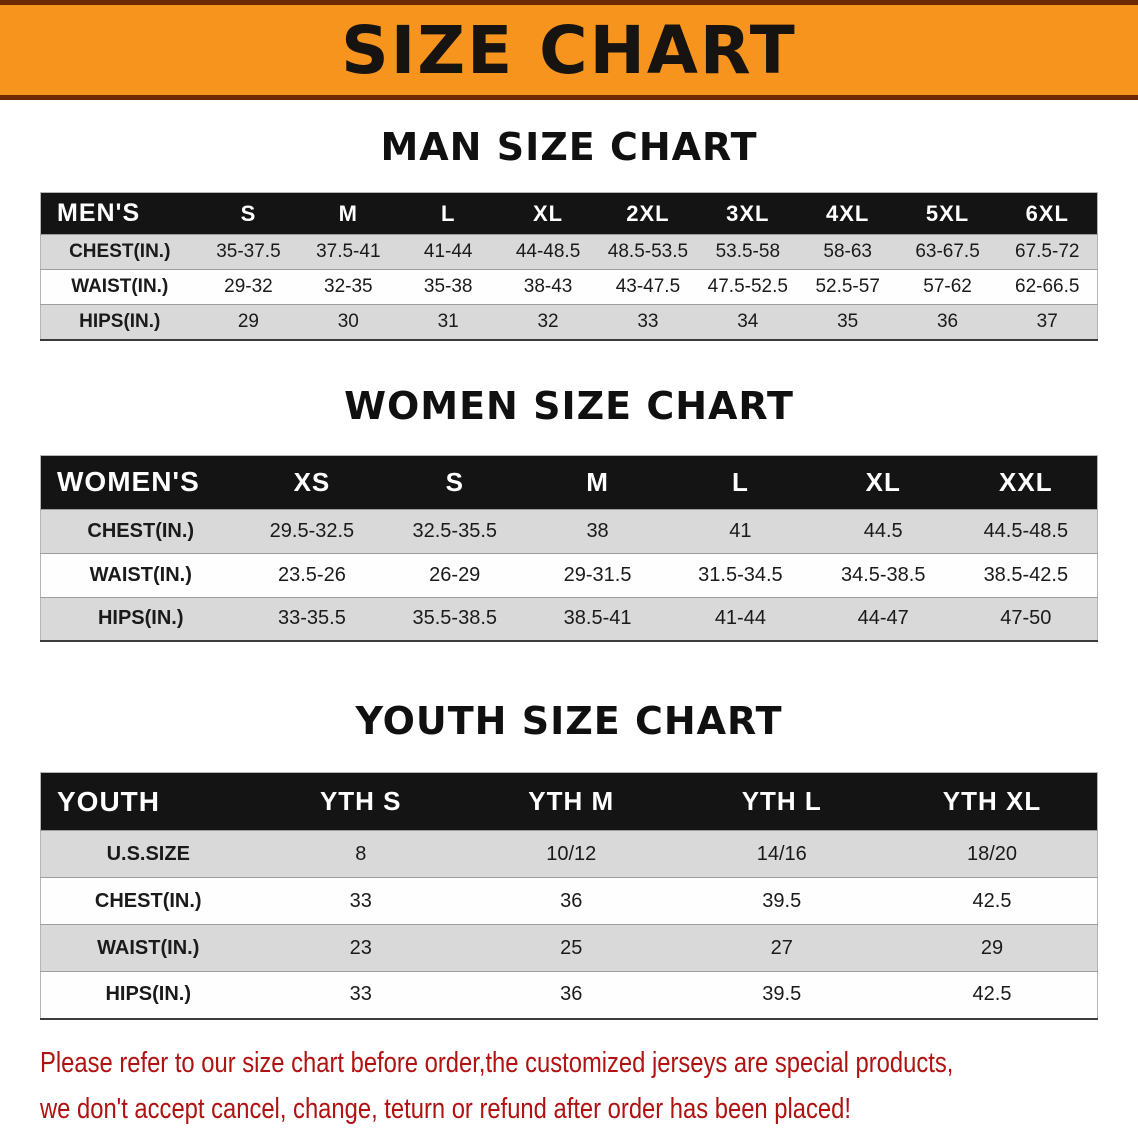 The height and width of the screenshot is (1132, 1138). I want to click on page-title: SIZE CHART, so click(569, 50).